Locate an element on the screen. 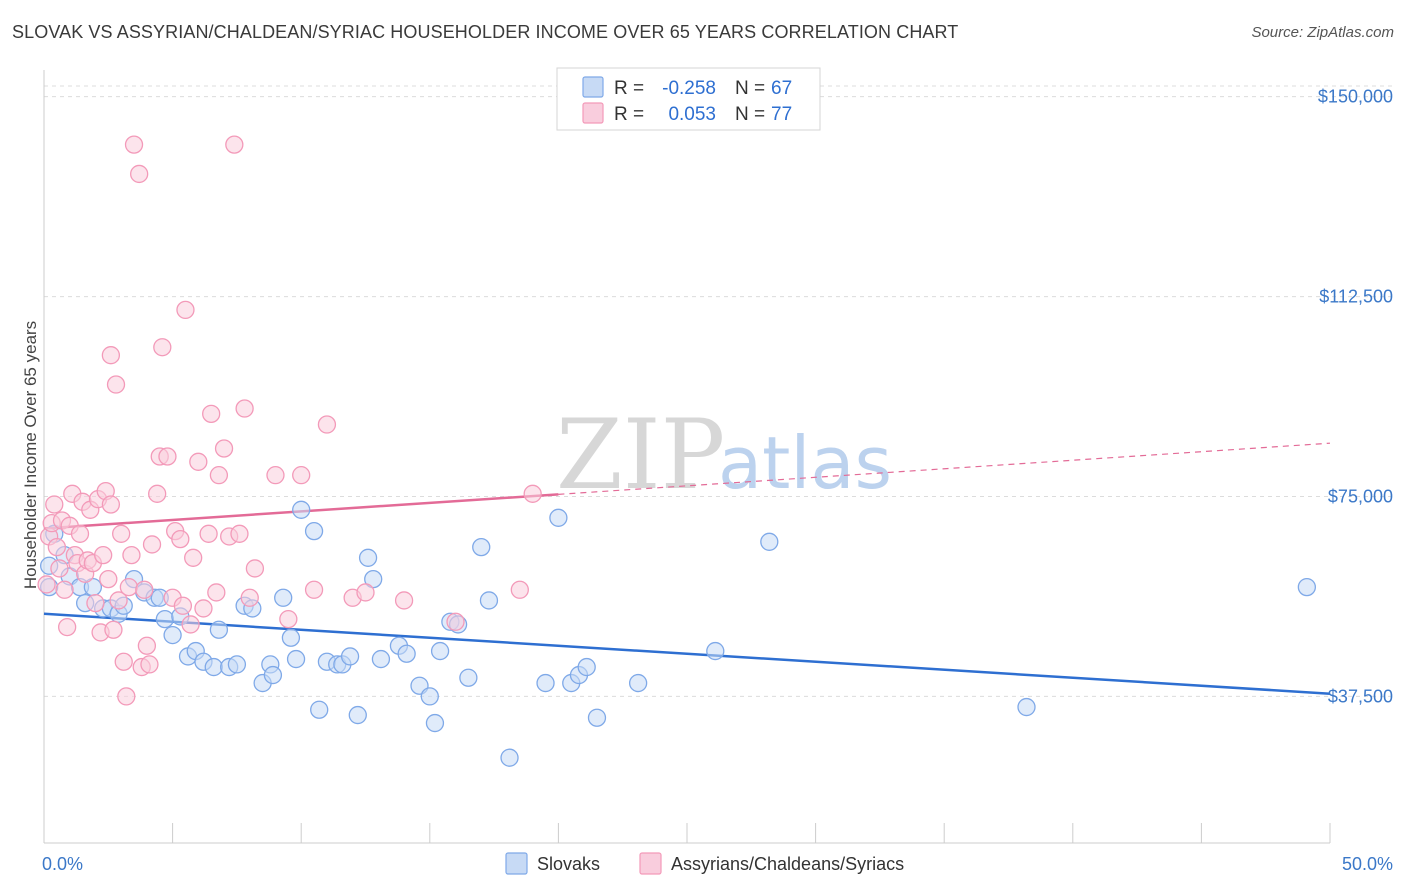  legend-n-label-0: N = is located at coordinates (750, 88).